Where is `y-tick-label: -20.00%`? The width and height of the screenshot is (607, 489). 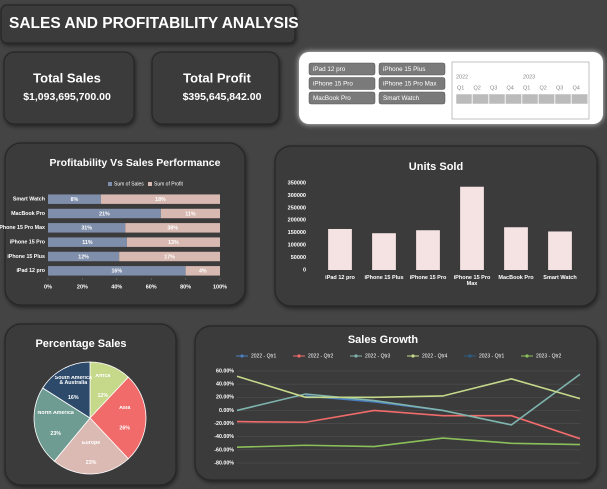
y-tick-label: -20.00% is located at coordinates (224, 424).